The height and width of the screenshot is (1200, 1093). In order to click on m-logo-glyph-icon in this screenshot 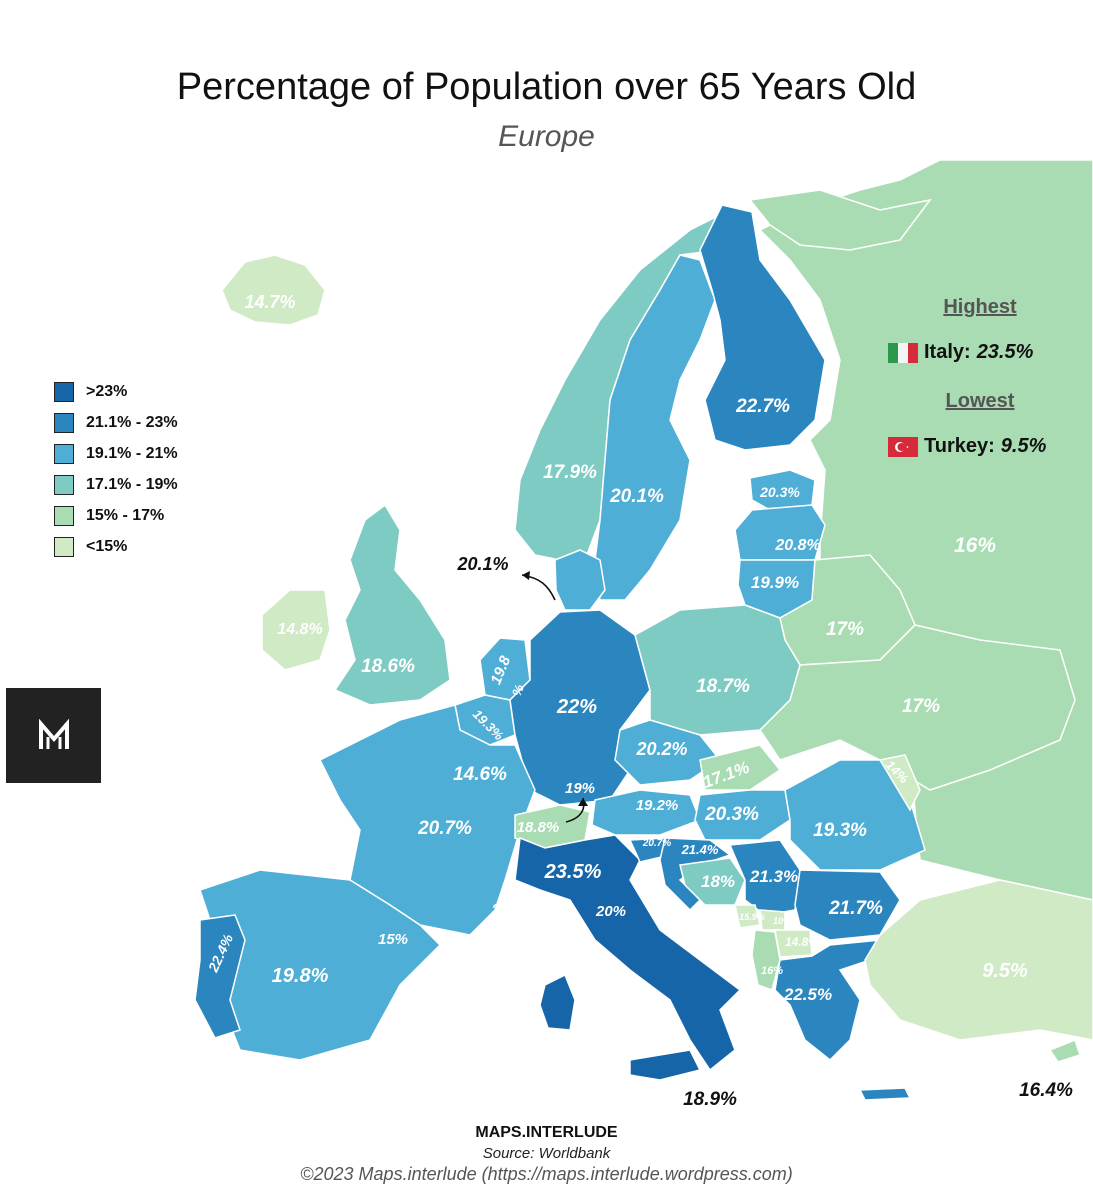, I will do `click(53, 733)`.